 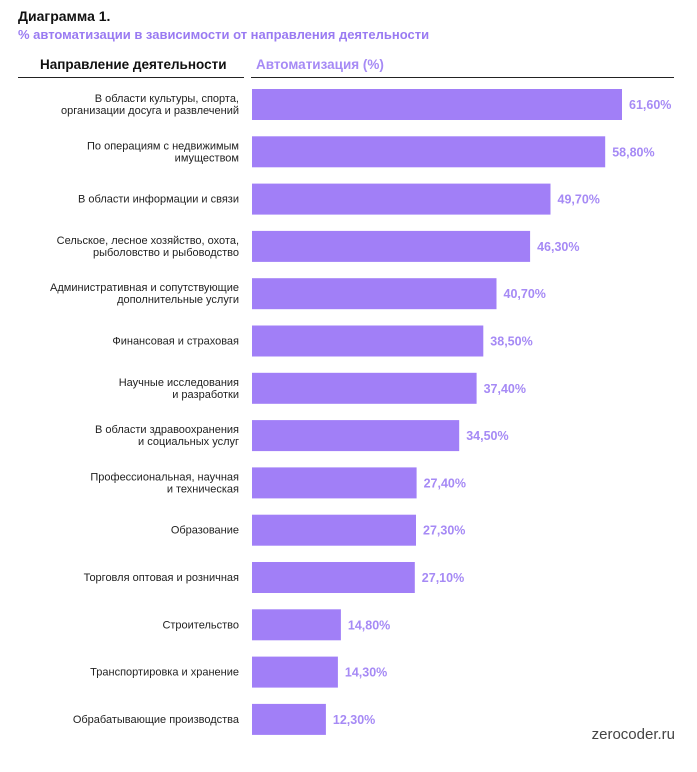 What do you see at coordinates (354, 720) in the screenshot?
I see `value-label: 12,30%` at bounding box center [354, 720].